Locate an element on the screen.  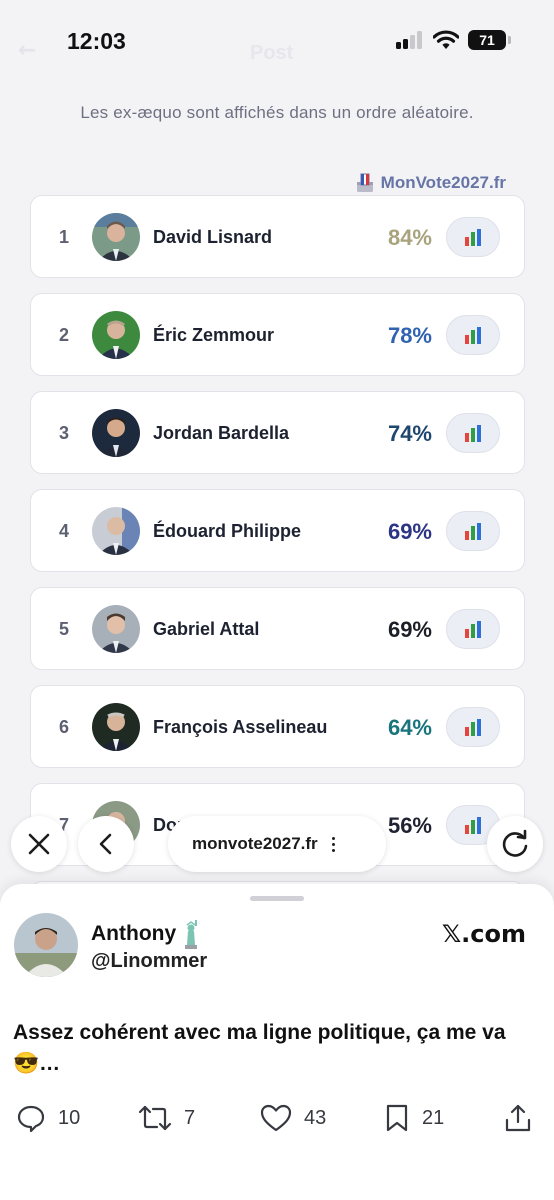
repost-button: 7 is located at coordinates (166, 1118).